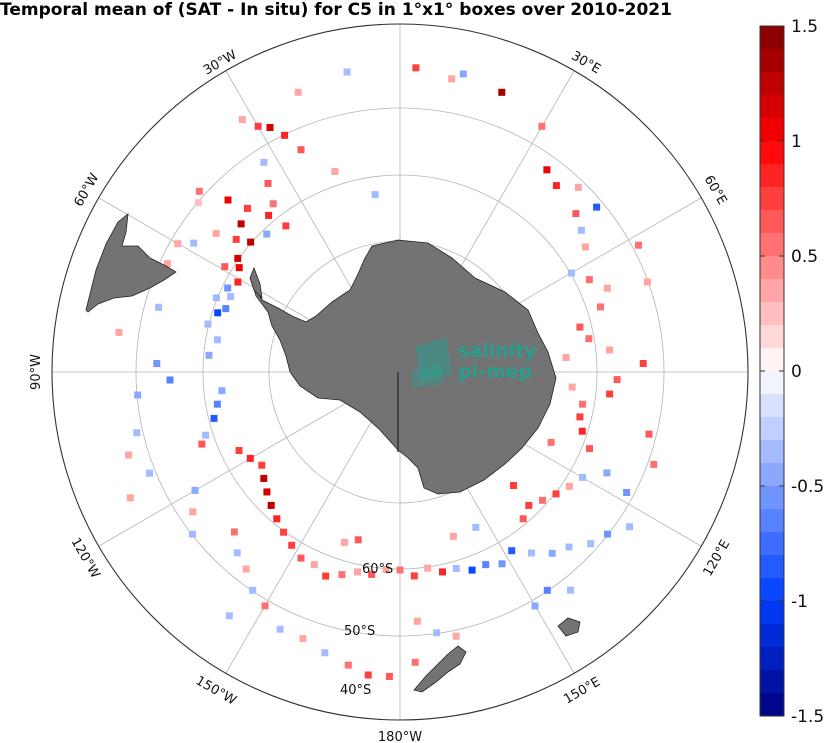 The width and height of the screenshot is (829, 743). What do you see at coordinates (717, 558) in the screenshot?
I see `lon-label-120e: 120°E` at bounding box center [717, 558].